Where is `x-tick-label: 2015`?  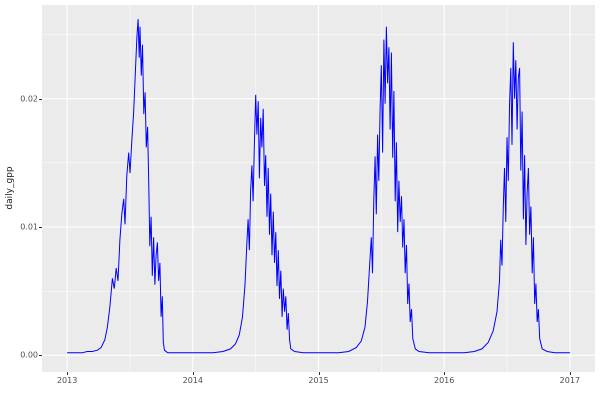 x-tick-label: 2015 is located at coordinates (318, 380).